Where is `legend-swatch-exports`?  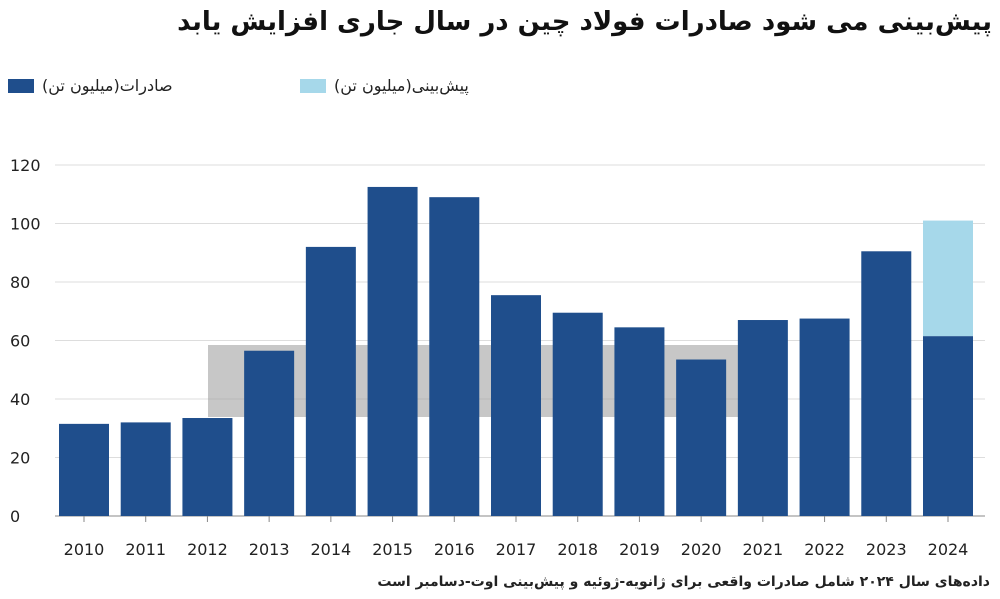
legend-swatch-exports is located at coordinates (21, 85).